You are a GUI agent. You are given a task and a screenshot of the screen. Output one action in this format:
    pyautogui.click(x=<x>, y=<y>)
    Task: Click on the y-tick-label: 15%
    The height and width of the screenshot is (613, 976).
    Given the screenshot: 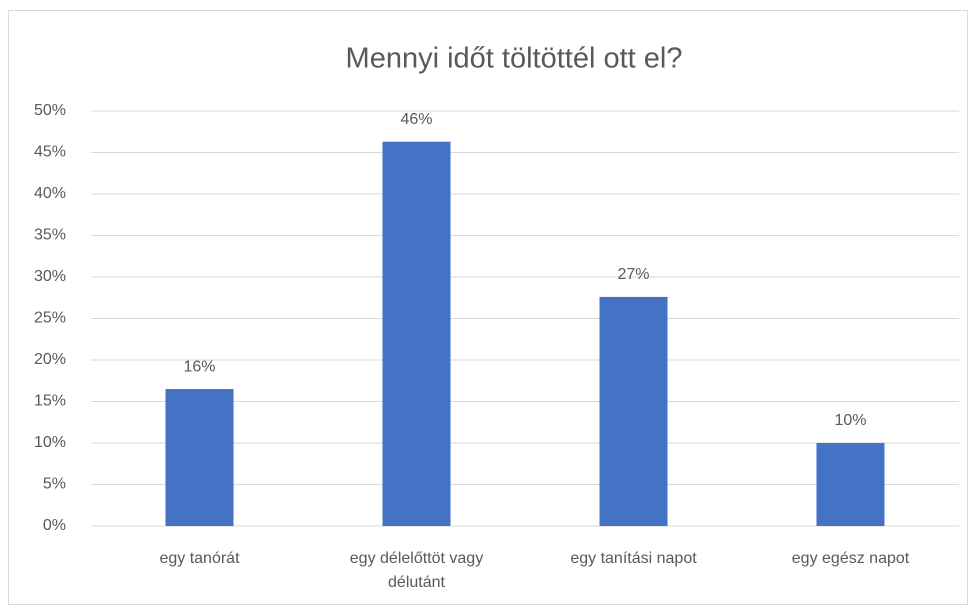 What is the action you would take?
    pyautogui.click(x=50, y=401)
    